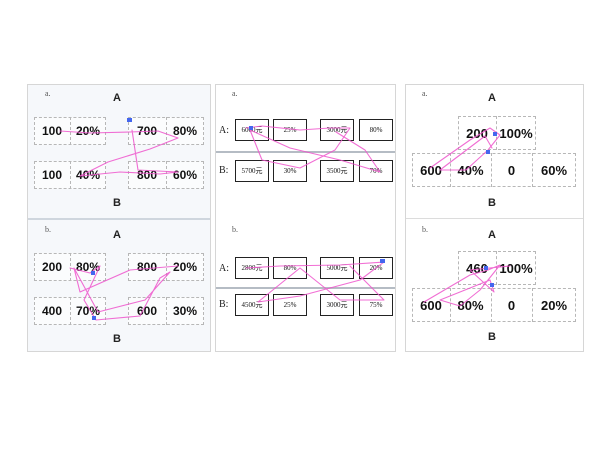  Describe the element at coordinates (376, 130) in the screenshot. I see `mid-a-a4: 80%` at that location.